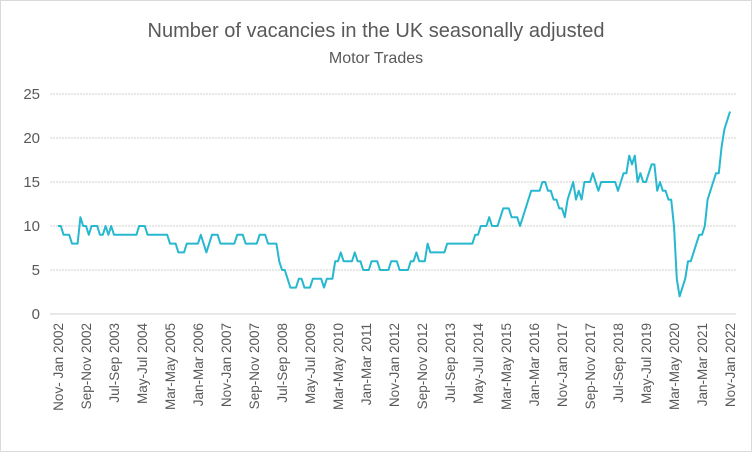 Image resolution: width=752 pixels, height=452 pixels. What do you see at coordinates (450, 363) in the screenshot?
I see `x-tick-label: Jul-Sep 2013` at bounding box center [450, 363].